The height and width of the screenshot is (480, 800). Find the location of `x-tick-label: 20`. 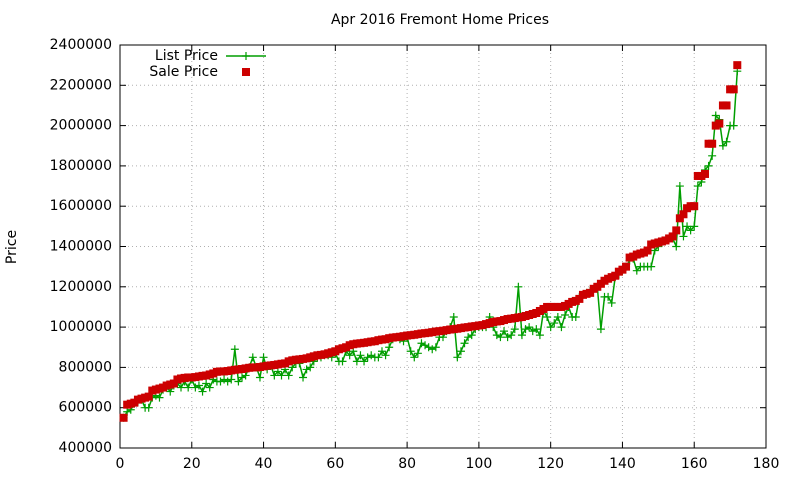

x-tick-label: 20 is located at coordinates (192, 464).